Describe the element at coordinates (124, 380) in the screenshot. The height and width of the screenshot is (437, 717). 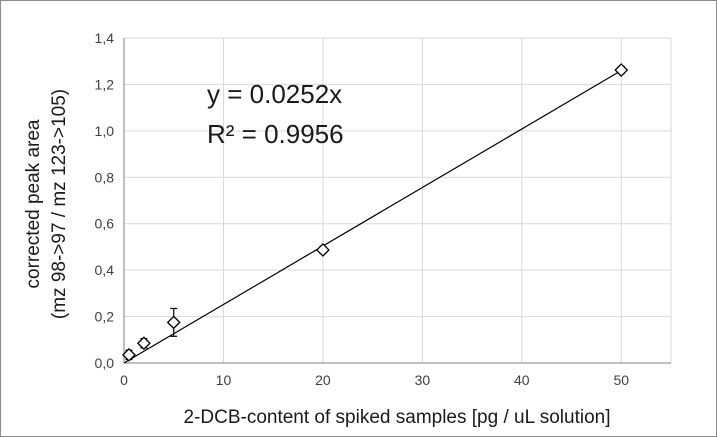
I see `x-tick-label: 0` at that location.